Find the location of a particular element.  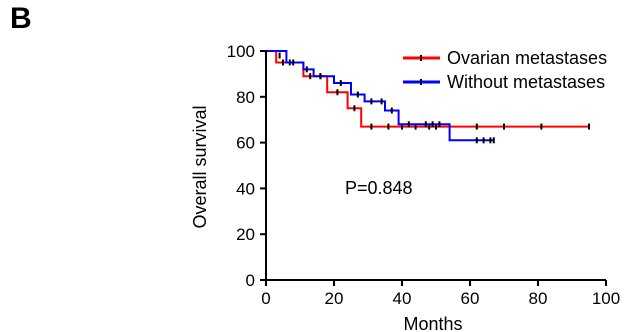

legend-label-2: Without metastases is located at coordinates (526, 82).